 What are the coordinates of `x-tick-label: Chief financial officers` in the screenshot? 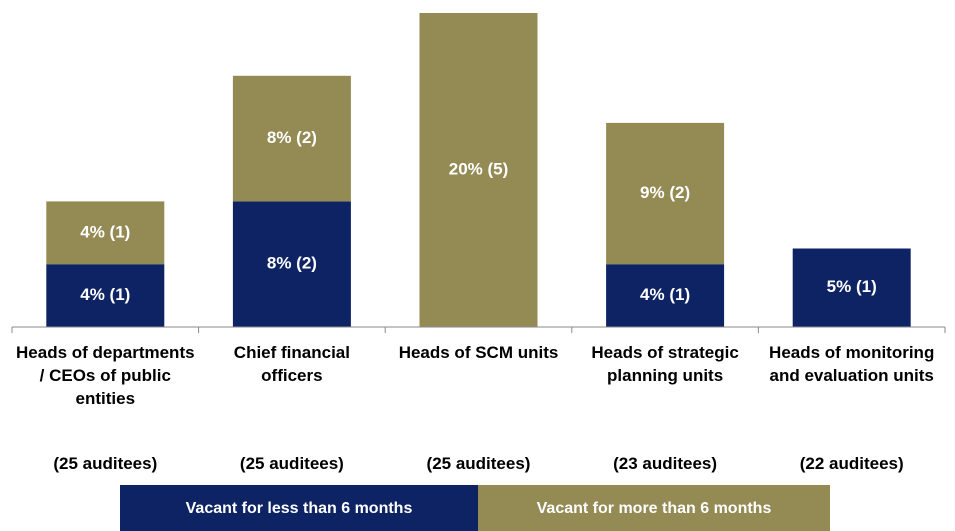 It's located at (291, 364).